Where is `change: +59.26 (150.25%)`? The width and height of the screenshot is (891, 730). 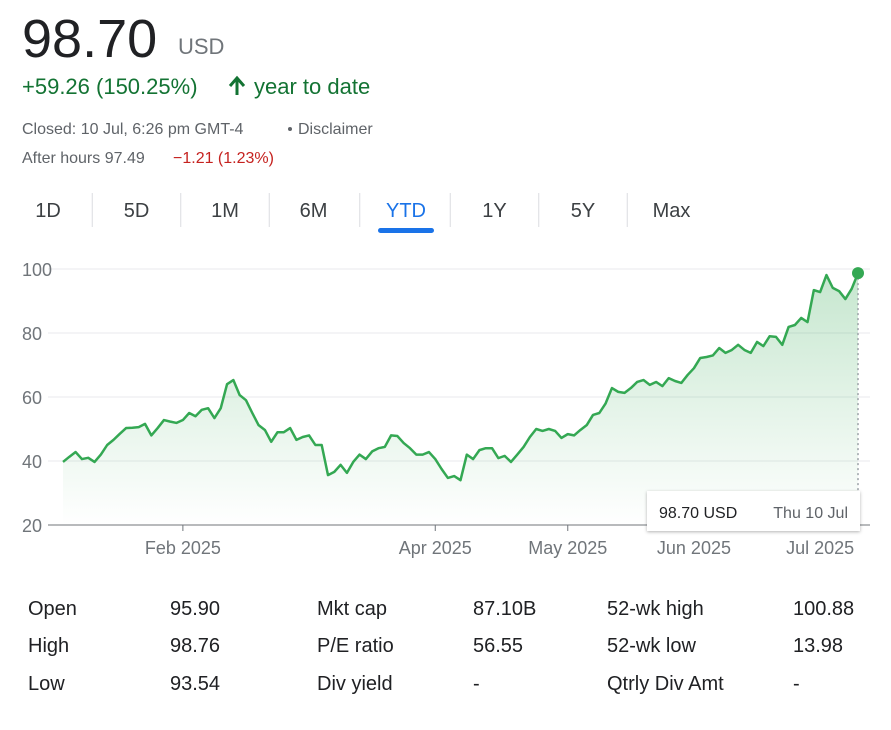
change: +59.26 (150.25%) is located at coordinates (110, 86).